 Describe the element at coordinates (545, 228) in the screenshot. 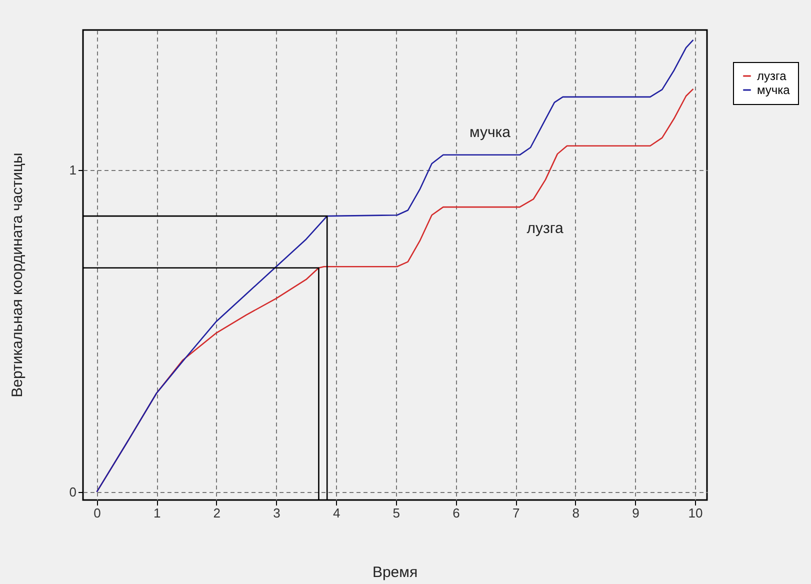

I see `annotation: лузга` at that location.